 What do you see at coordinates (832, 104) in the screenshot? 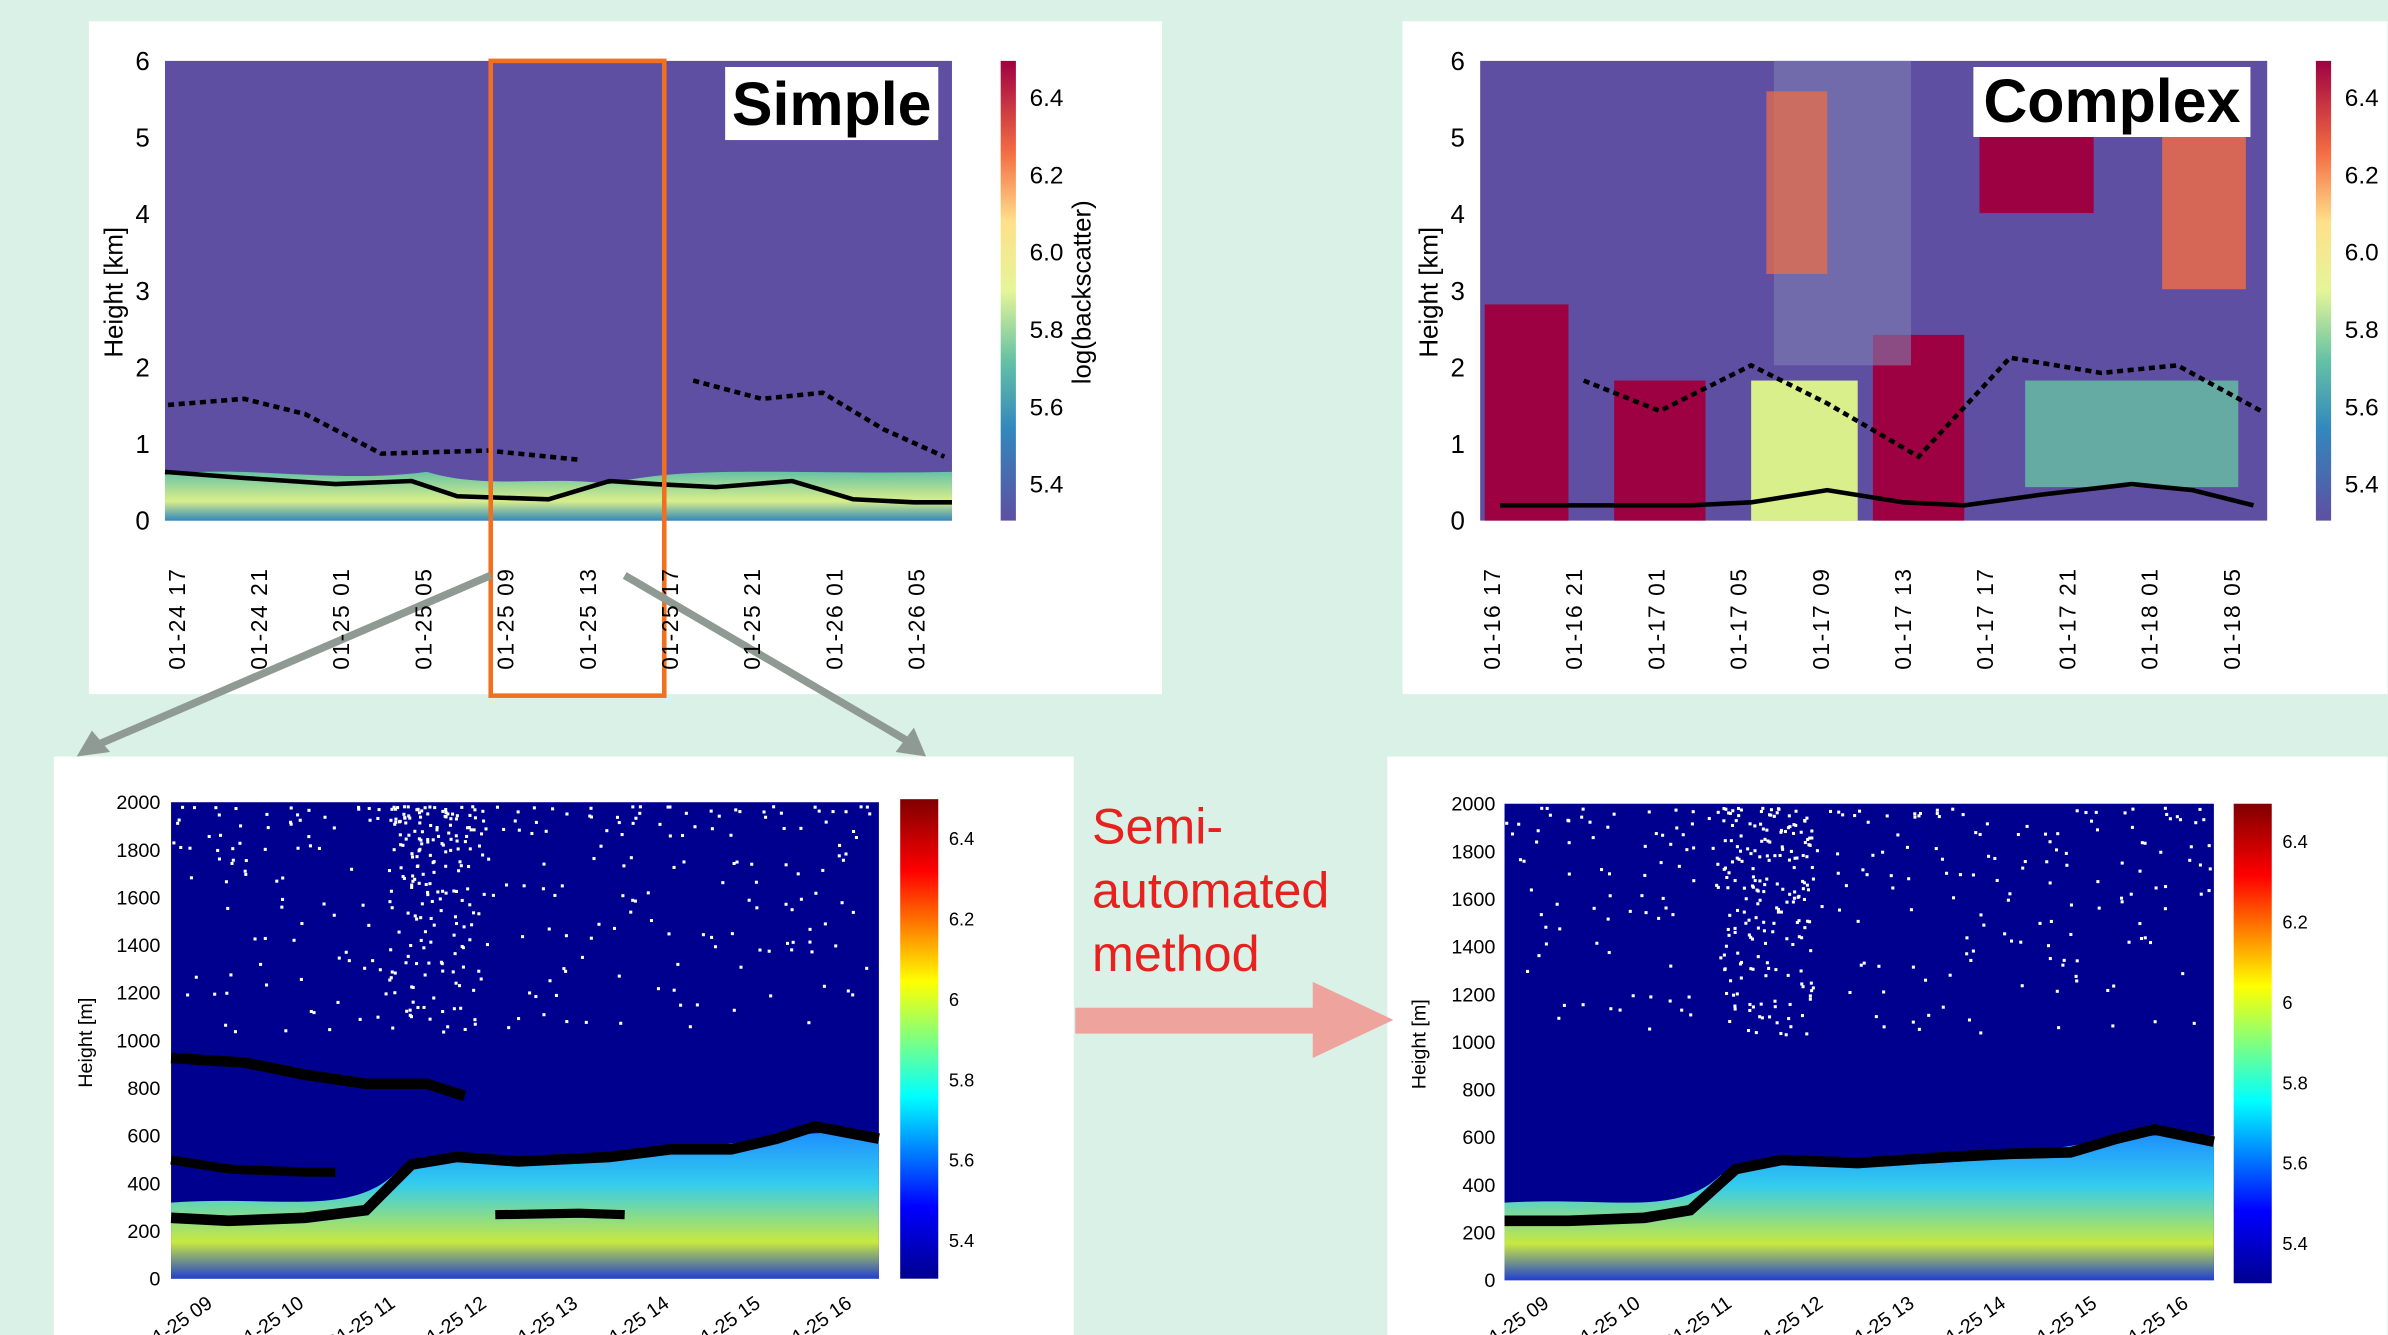
I see `panel-title: Simple` at bounding box center [832, 104].